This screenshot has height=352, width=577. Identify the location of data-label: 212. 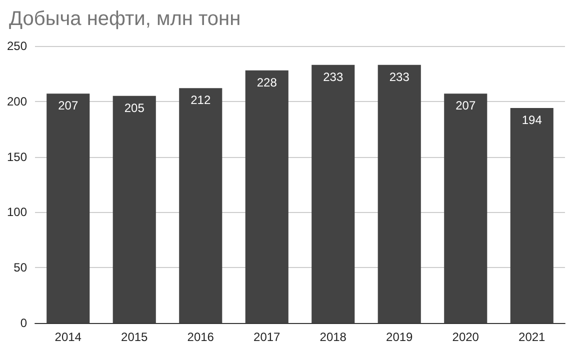
(200, 100).